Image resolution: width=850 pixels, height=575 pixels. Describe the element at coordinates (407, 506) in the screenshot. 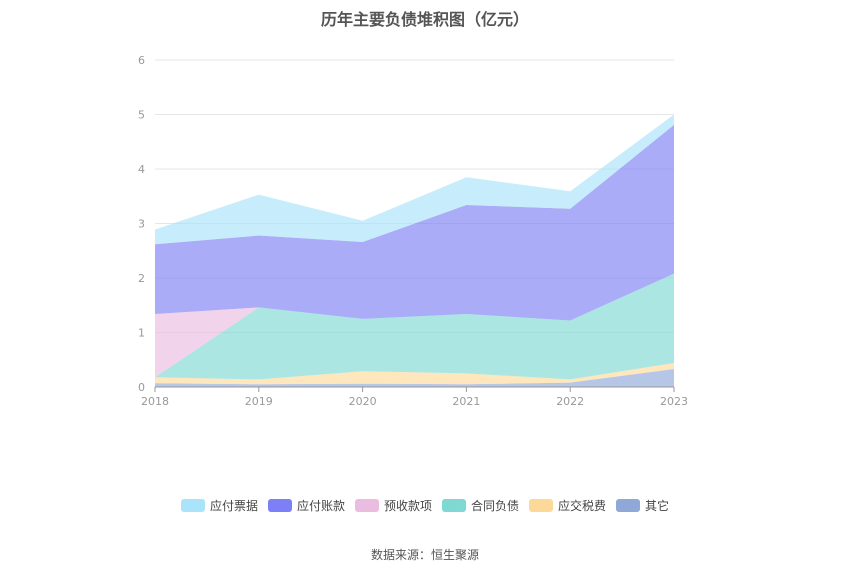

I see `legend-label: 预收款项` at that location.